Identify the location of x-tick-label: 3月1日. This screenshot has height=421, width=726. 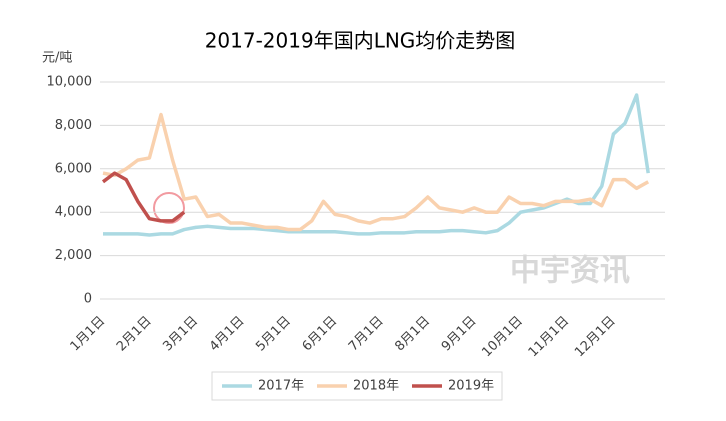
(180, 334).